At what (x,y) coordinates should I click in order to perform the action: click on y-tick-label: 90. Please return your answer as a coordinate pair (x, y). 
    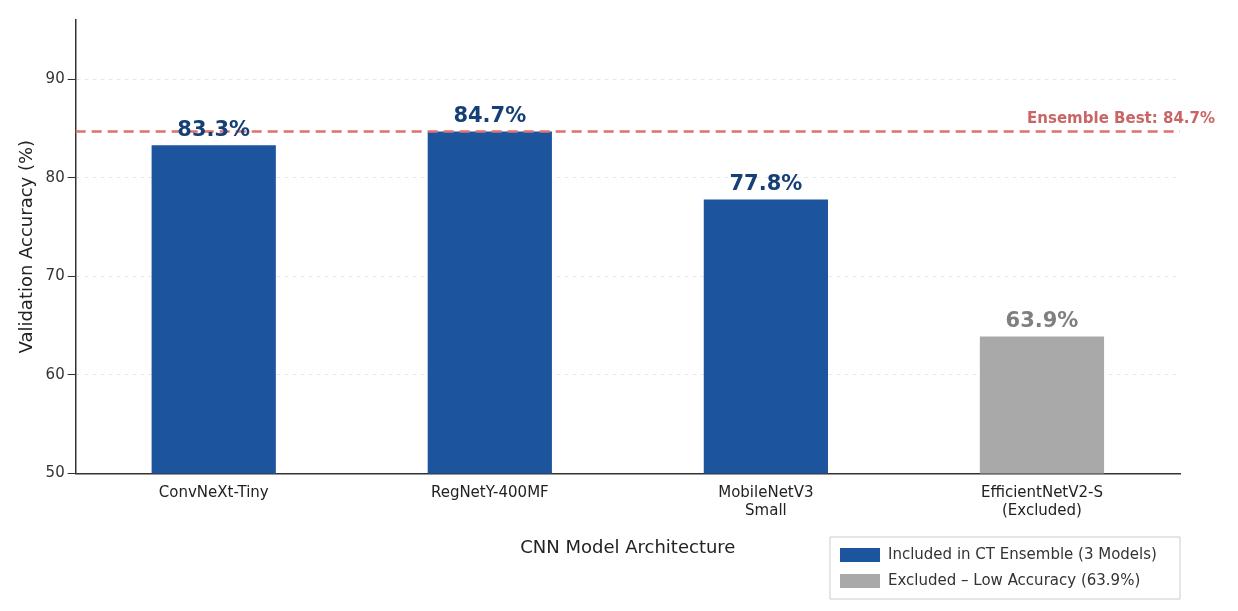
    Looking at the image, I should click on (55, 78).